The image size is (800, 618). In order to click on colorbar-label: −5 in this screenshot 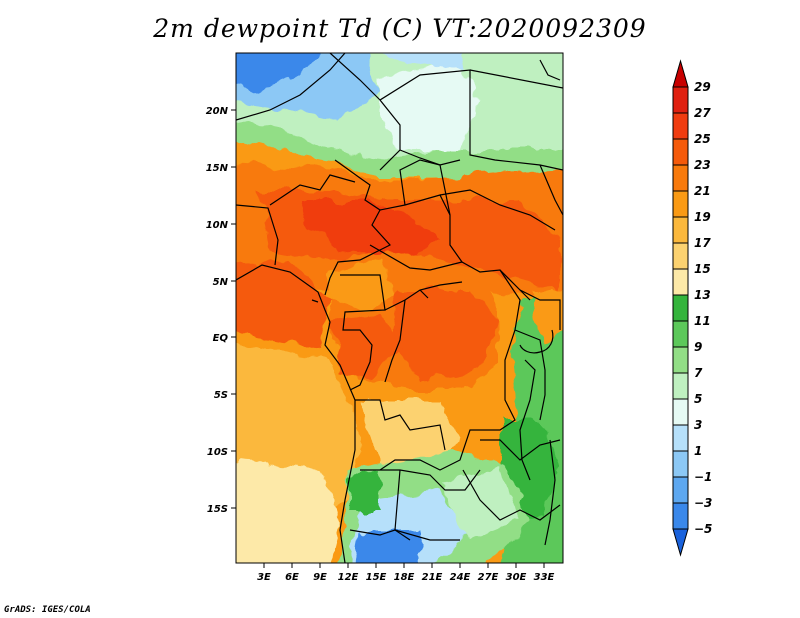, I will do `click(703, 529)`.